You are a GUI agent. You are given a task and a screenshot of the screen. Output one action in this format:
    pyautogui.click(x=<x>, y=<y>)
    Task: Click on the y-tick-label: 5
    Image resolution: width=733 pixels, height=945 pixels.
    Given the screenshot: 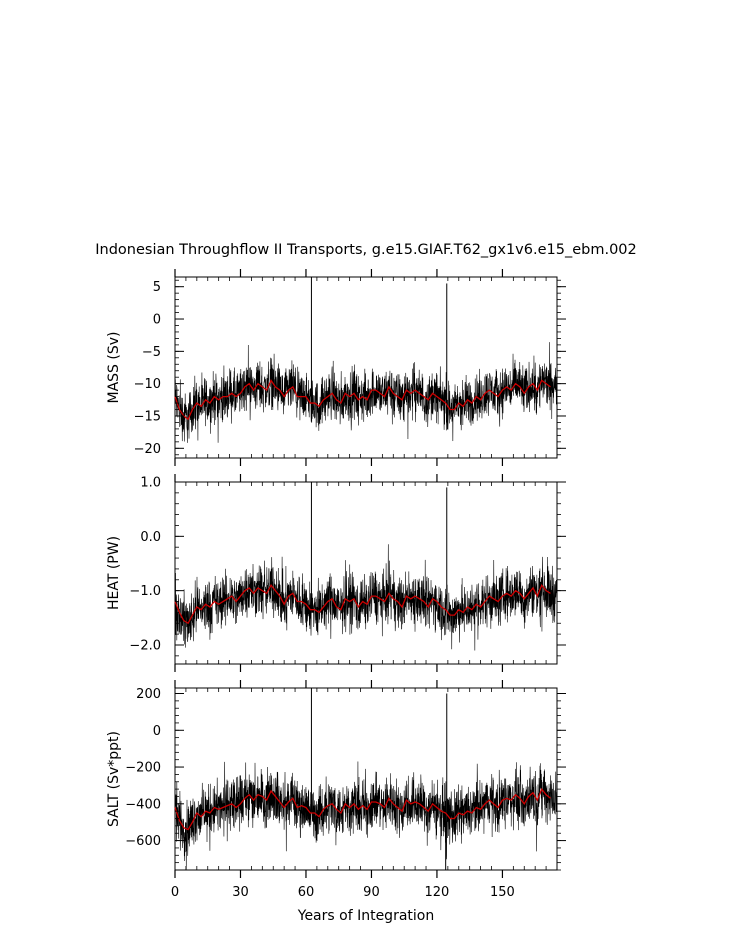 What is the action you would take?
    pyautogui.click(x=157, y=287)
    